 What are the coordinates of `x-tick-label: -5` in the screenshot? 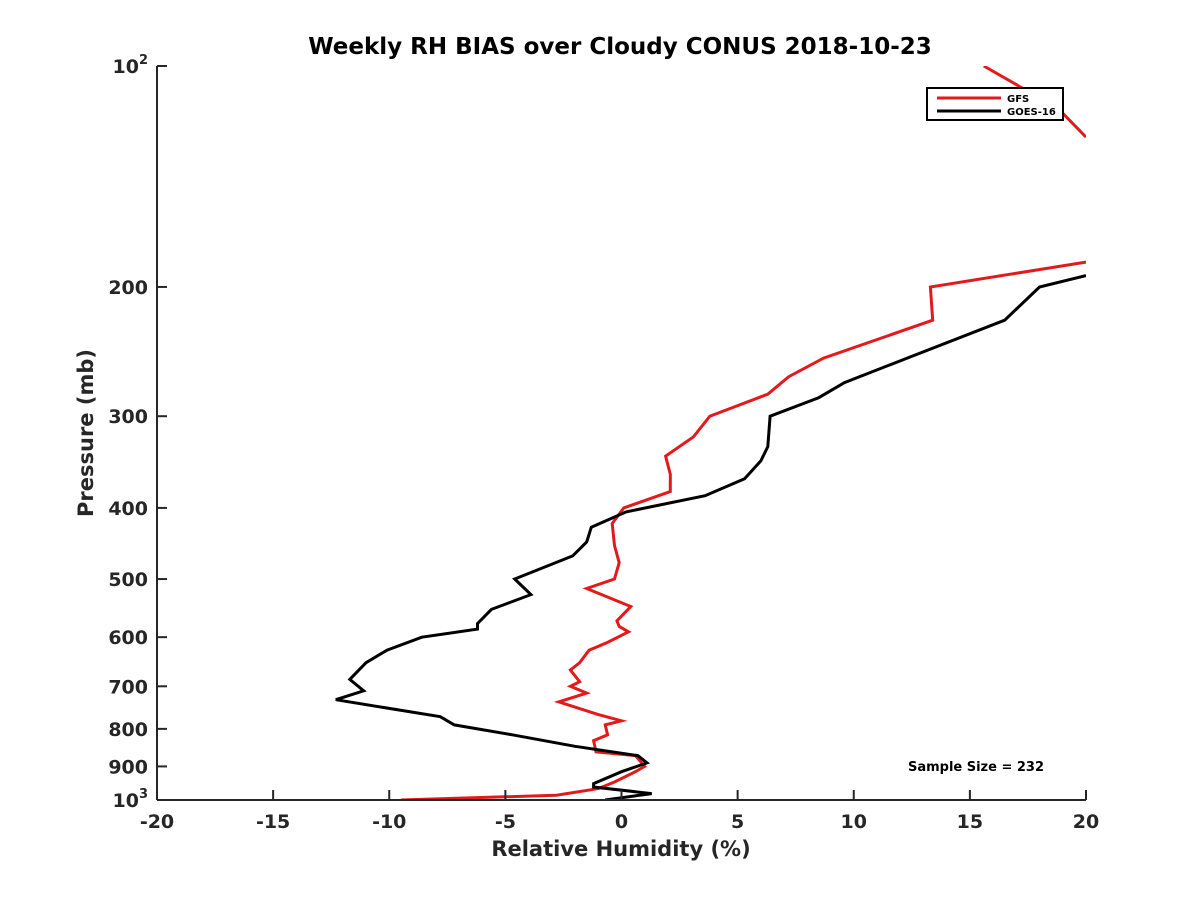 It's located at (505, 822).